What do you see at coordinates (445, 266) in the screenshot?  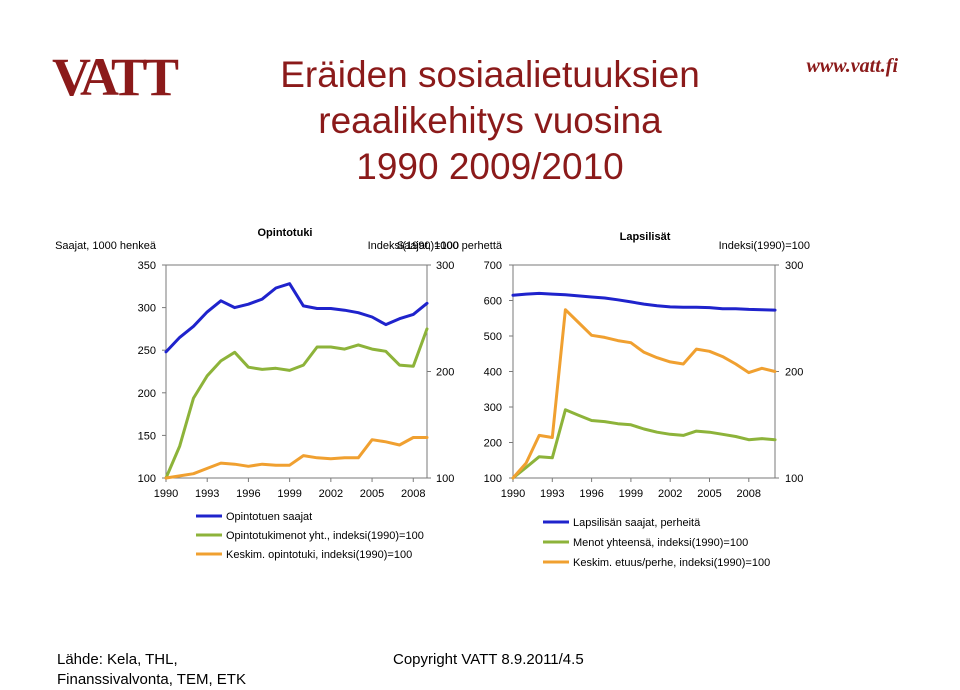 I see `chart1-right-tick-label: 300` at bounding box center [445, 266].